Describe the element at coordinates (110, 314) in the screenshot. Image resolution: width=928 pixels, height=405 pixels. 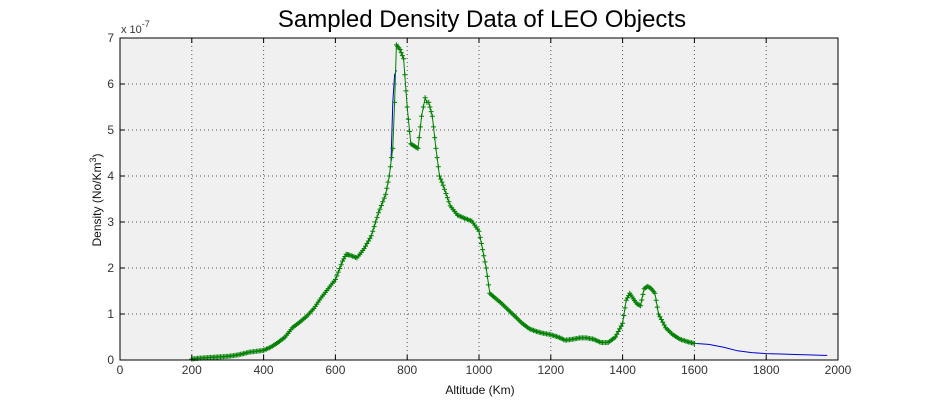
I see `y-tick-label: 1` at that location.